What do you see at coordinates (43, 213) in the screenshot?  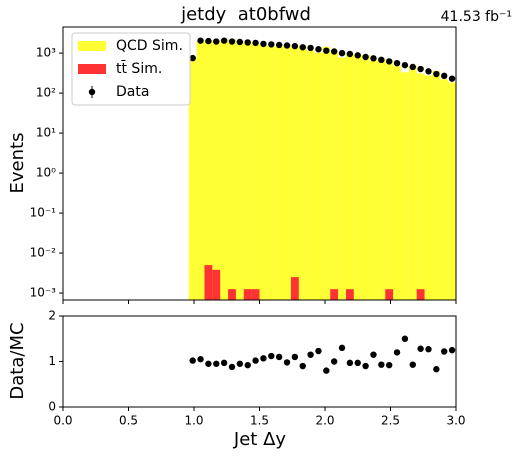 I see `y-tick-label: 10⁻¹` at bounding box center [43, 213].